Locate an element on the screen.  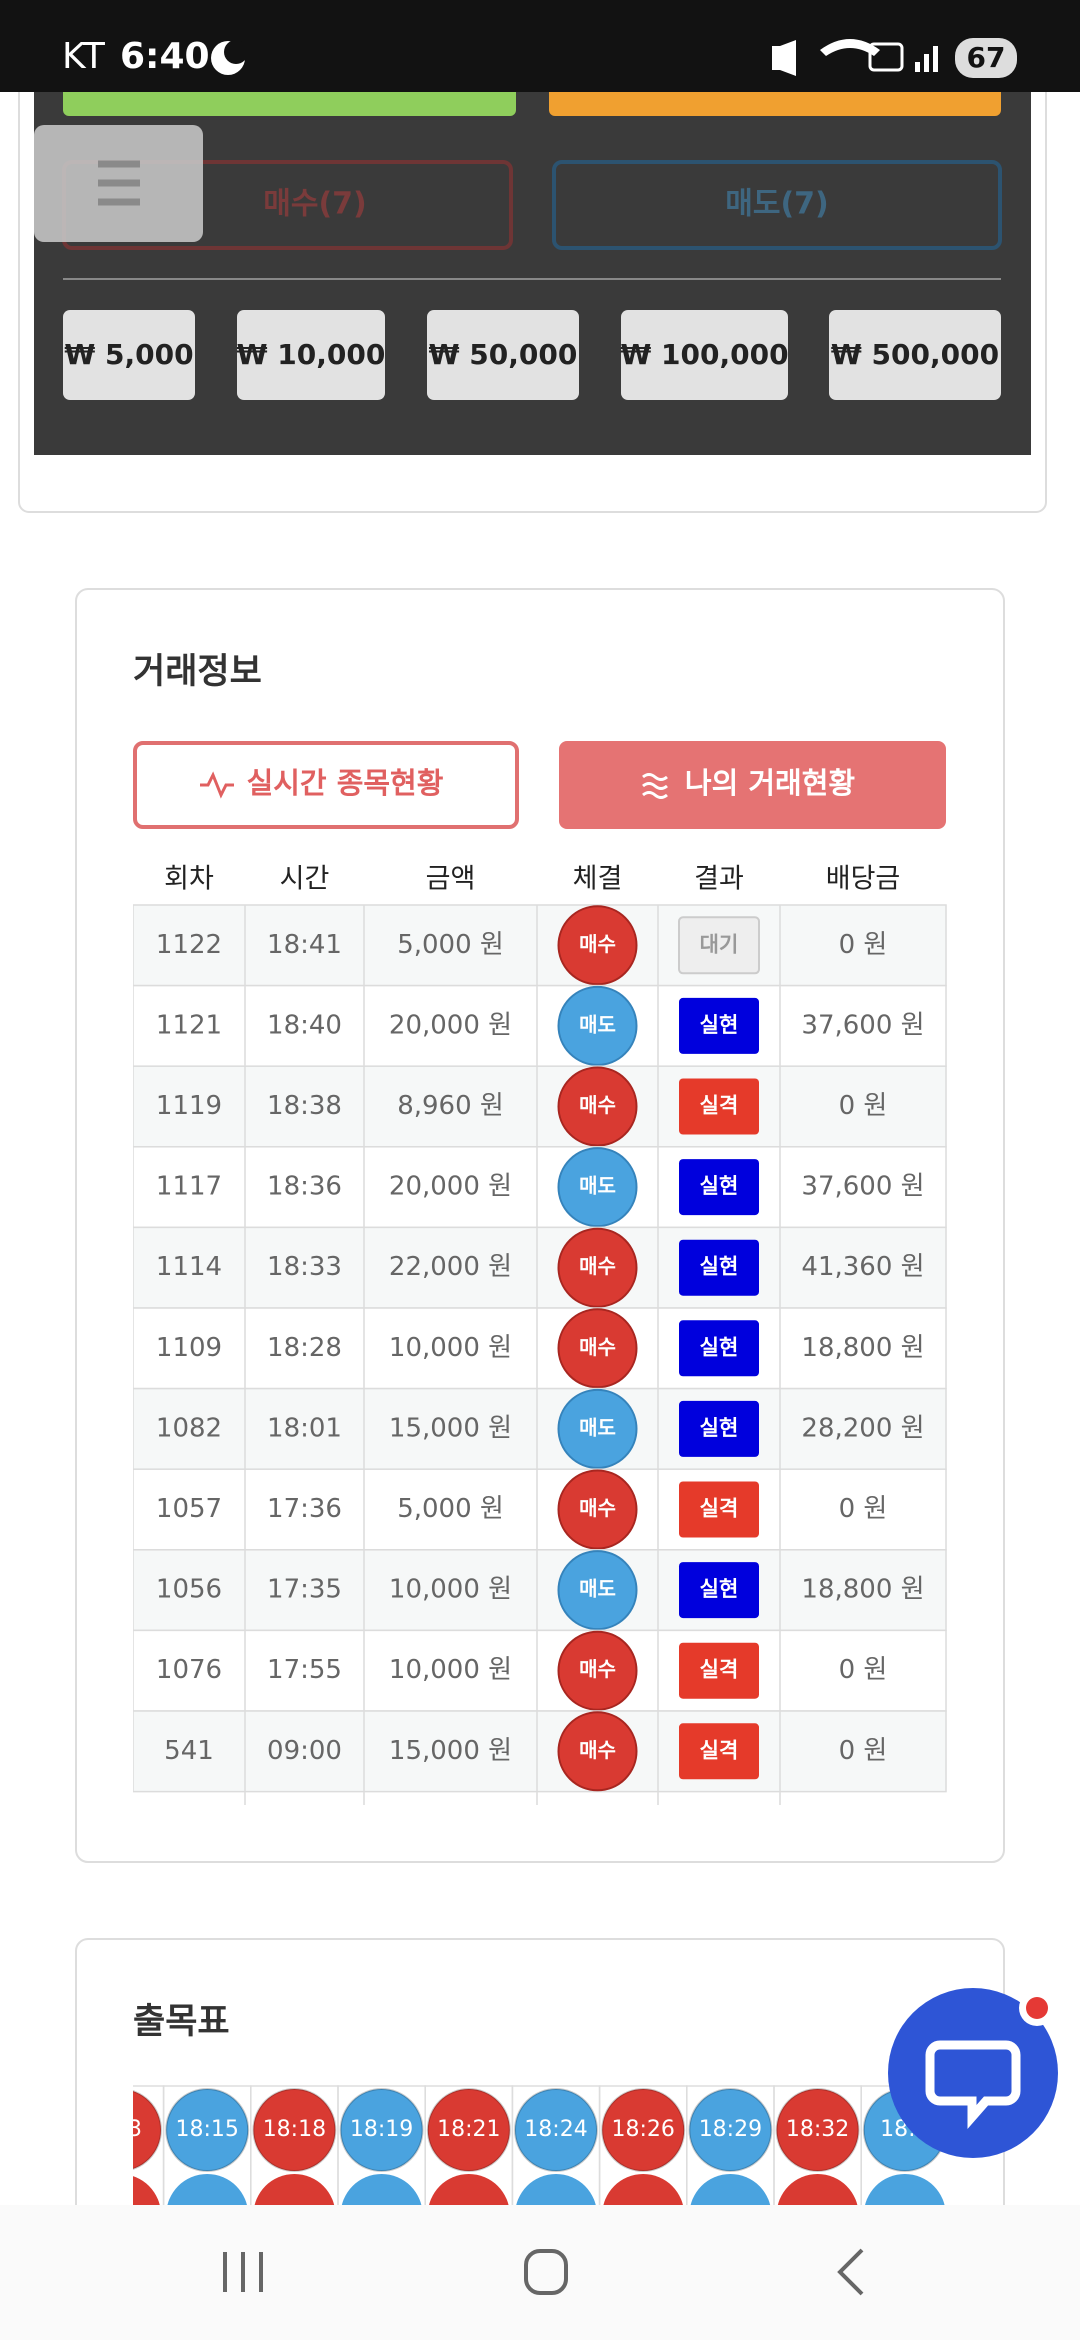
battery is located at coordinates (986, 58).